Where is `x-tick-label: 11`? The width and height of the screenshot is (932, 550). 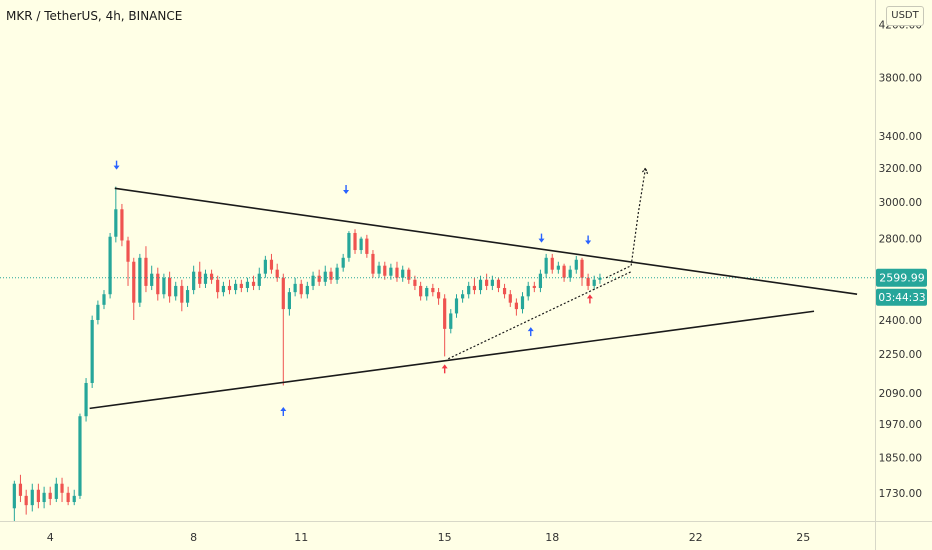 x-tick-label: 11 is located at coordinates (301, 537).